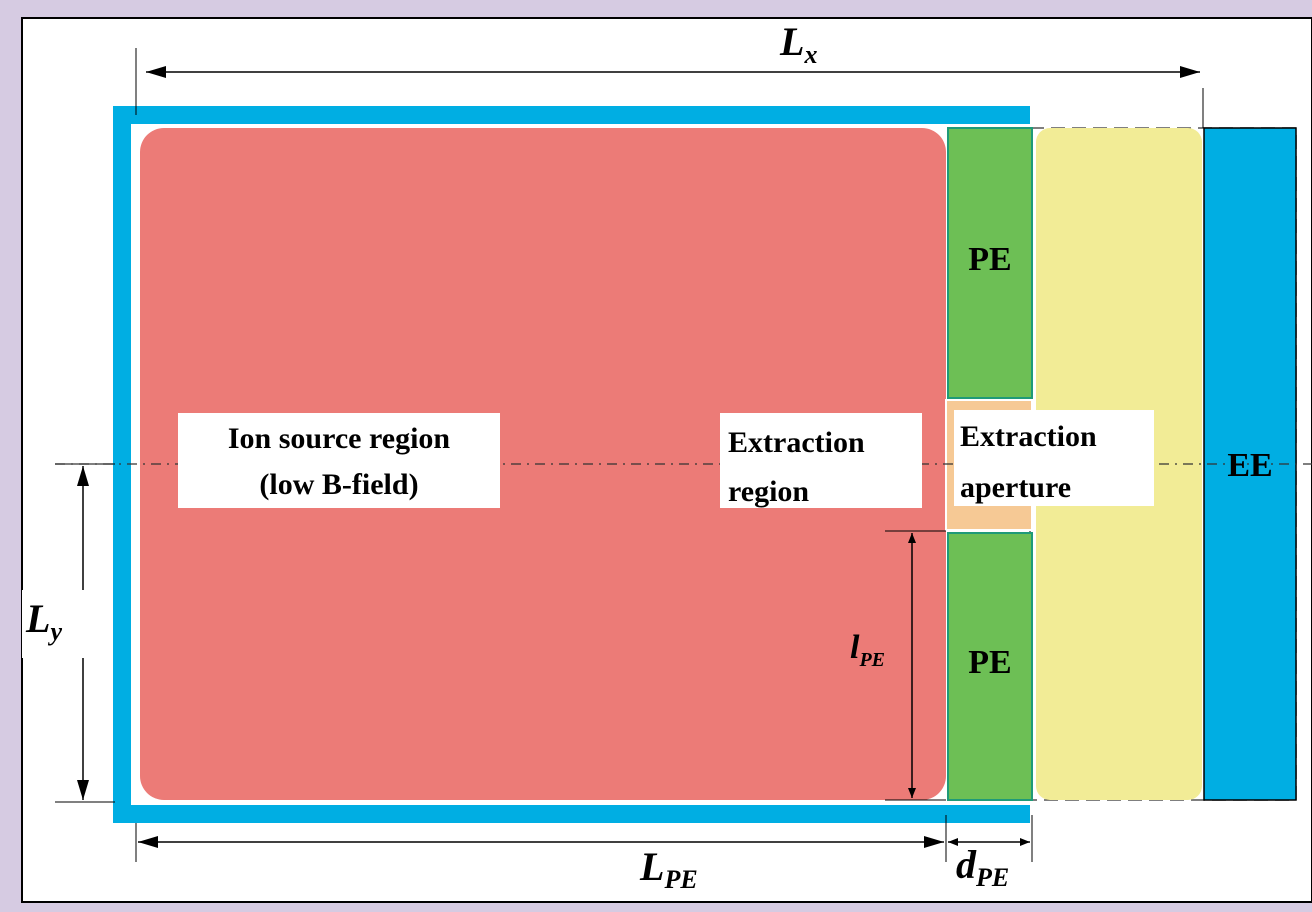 Image resolution: width=1312 pixels, height=912 pixels. Describe the element at coordinates (989, 259) in the screenshot. I see `pe-top-label: PE` at that location.